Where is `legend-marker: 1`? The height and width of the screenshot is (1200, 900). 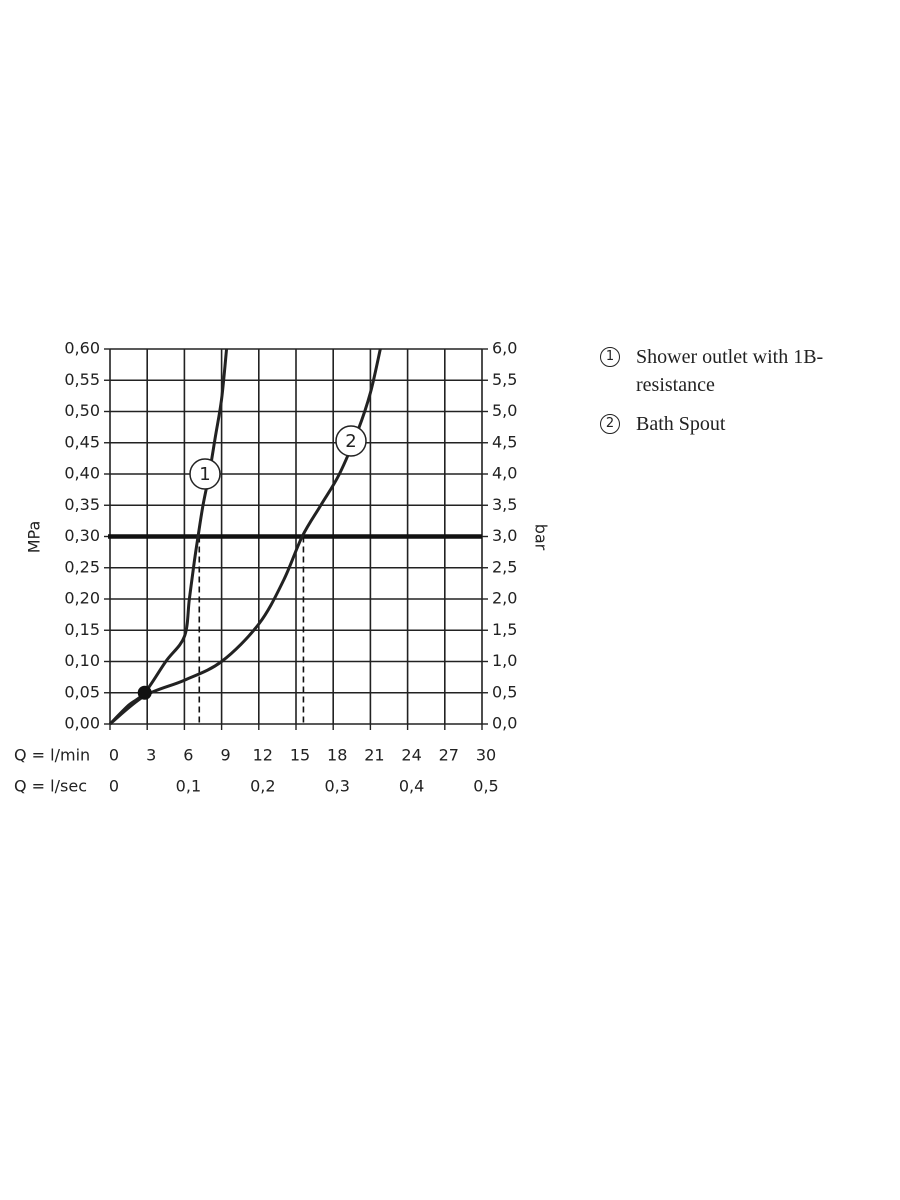
legend-marker: 1 is located at coordinates (610, 357).